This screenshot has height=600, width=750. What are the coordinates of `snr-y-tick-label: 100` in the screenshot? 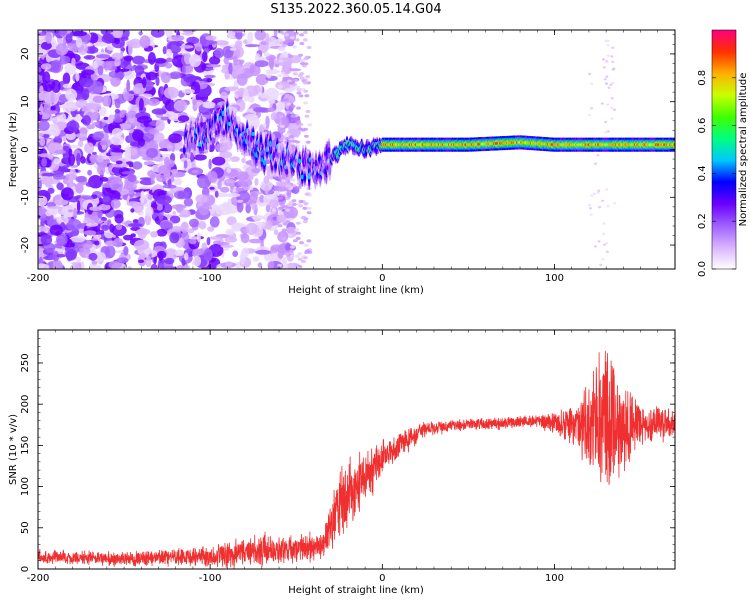 It's located at (25, 486).